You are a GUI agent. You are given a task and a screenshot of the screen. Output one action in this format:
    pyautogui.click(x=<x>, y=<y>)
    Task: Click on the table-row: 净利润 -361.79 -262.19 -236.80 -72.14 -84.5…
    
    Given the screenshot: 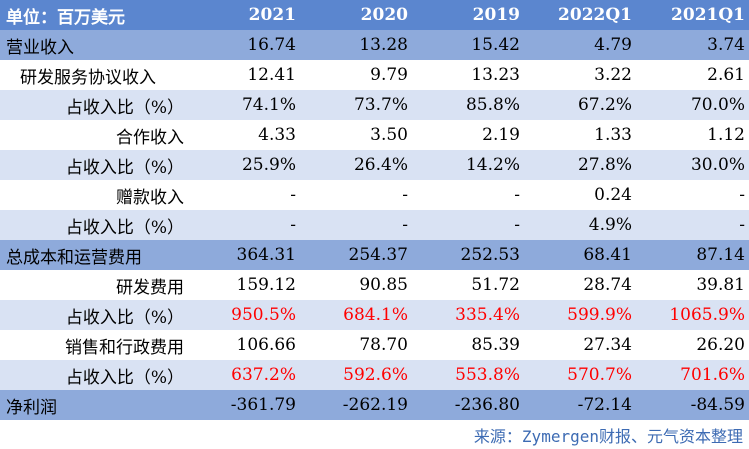 What is the action you would take?
    pyautogui.click(x=374, y=405)
    